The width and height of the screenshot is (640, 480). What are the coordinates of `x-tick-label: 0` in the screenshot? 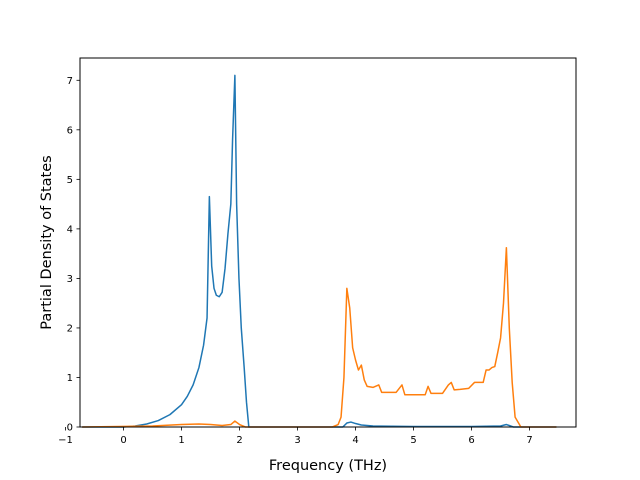 It's located at (123, 440).